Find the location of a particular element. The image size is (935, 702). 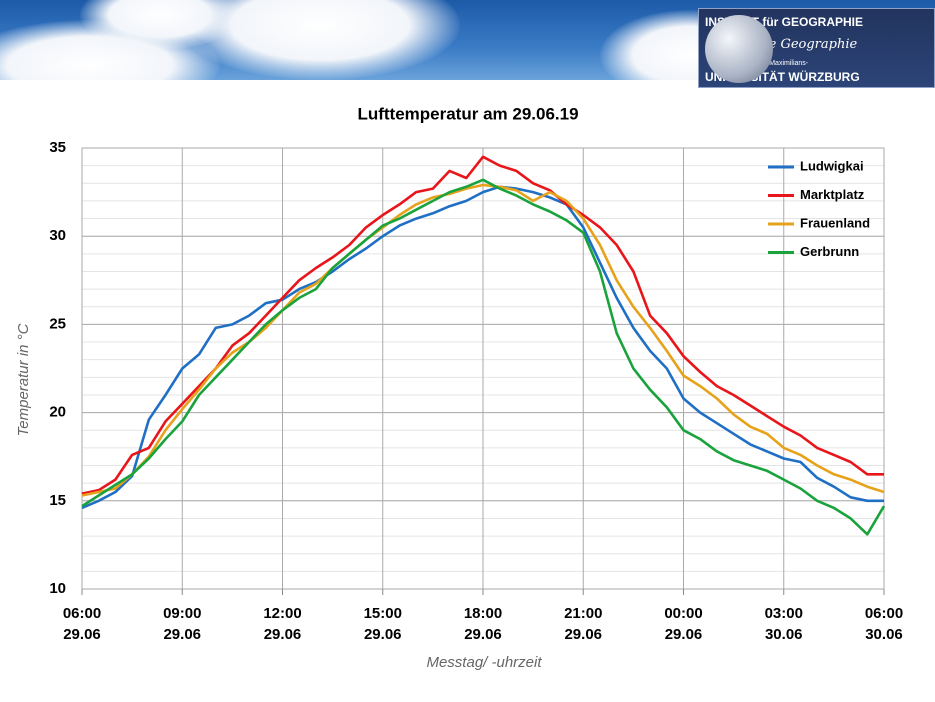

y-tick-label: 30 is located at coordinates (57, 235).